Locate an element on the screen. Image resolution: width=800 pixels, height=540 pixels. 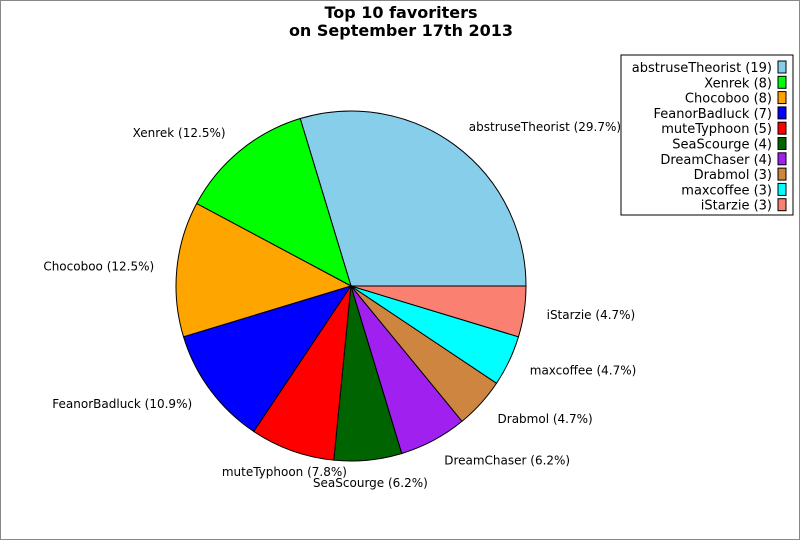
chart-title-line-1: Top 10 favoriters is located at coordinates (400, 12).